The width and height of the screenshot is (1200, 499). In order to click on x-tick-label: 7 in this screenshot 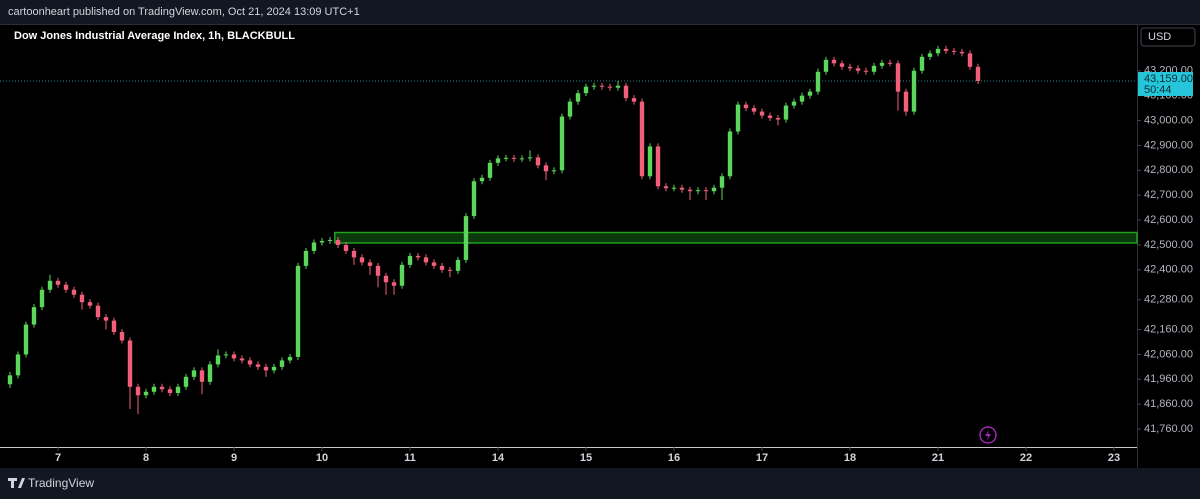, I will do `click(58, 458)`.